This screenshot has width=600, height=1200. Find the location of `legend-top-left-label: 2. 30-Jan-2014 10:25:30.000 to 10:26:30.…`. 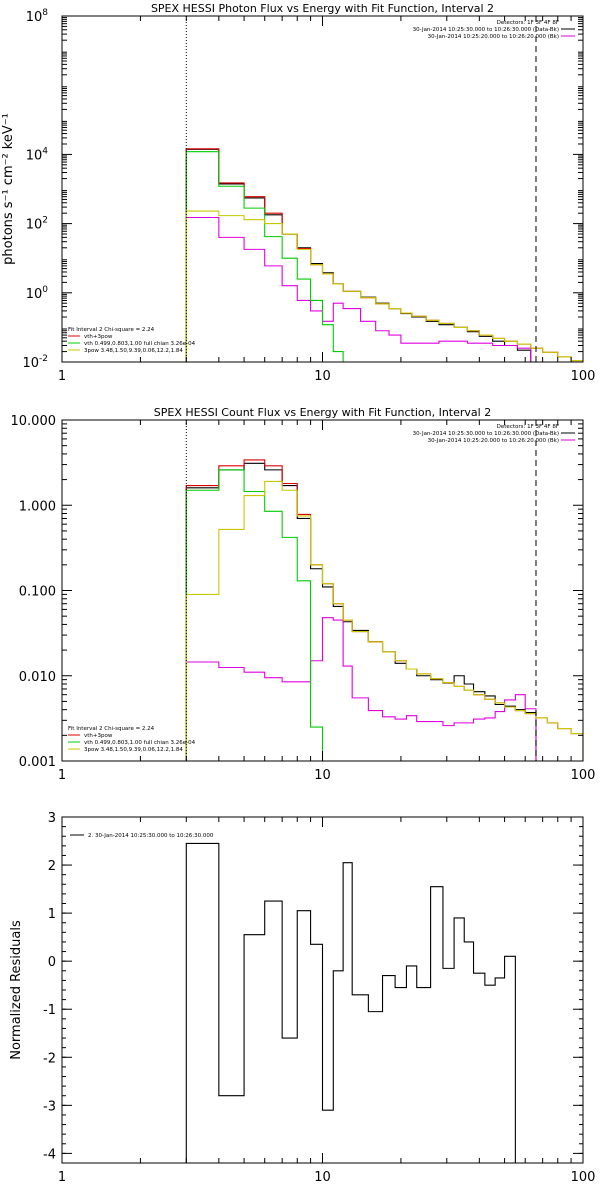

legend-top-left-label: 2. 30-Jan-2014 10:25:30.000 to 10:26:30.… is located at coordinates (151, 836).